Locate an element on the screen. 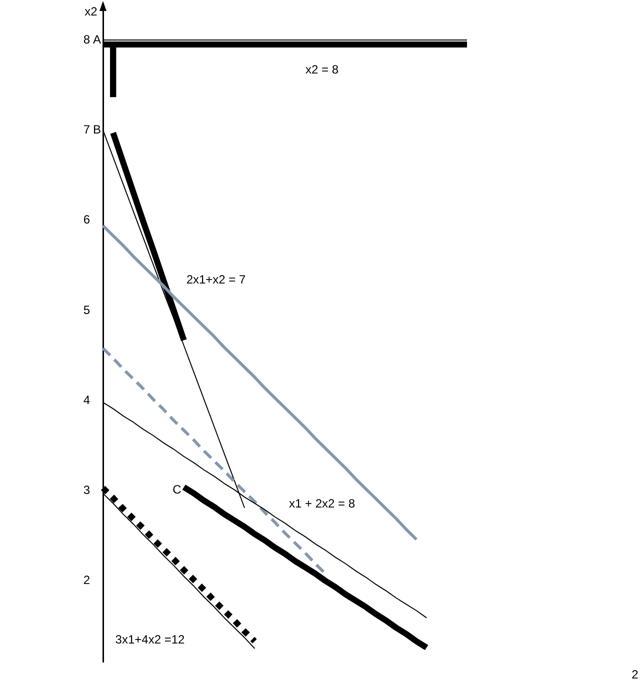  annotation: x1 + 2x2 = 8 is located at coordinates (322, 503).